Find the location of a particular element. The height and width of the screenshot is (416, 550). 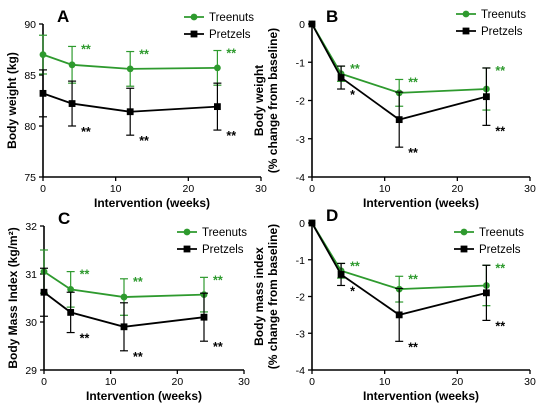

y-tick-label: 85 is located at coordinates (30, 76).